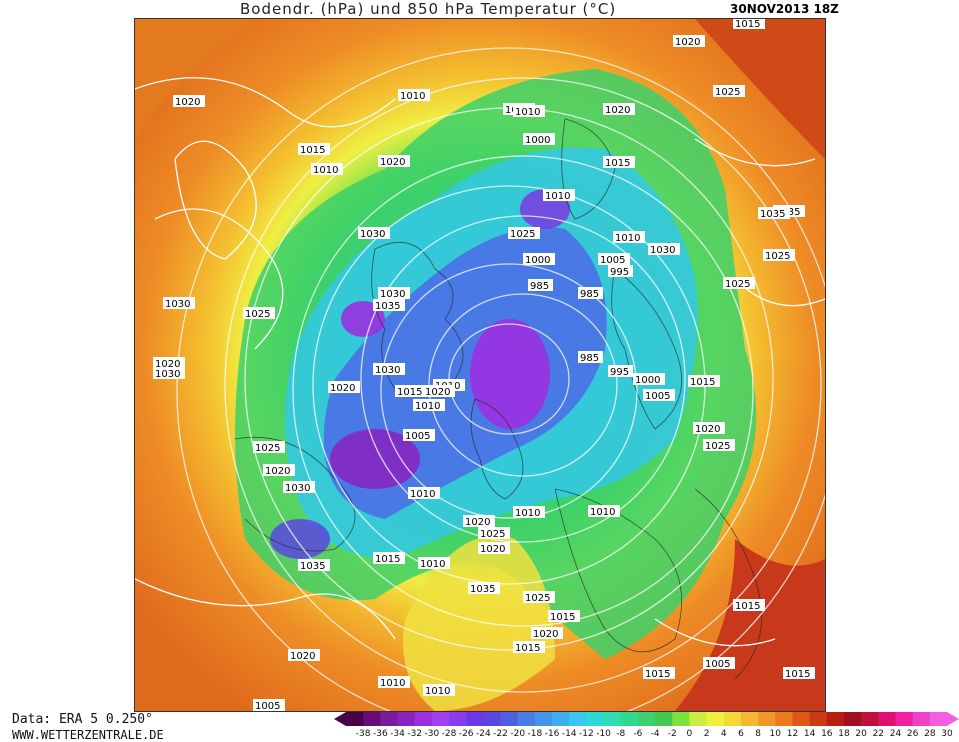 This screenshot has height=742, width=959. Describe the element at coordinates (827, 734) in the screenshot. I see `legend-tick-label: 16` at that location.